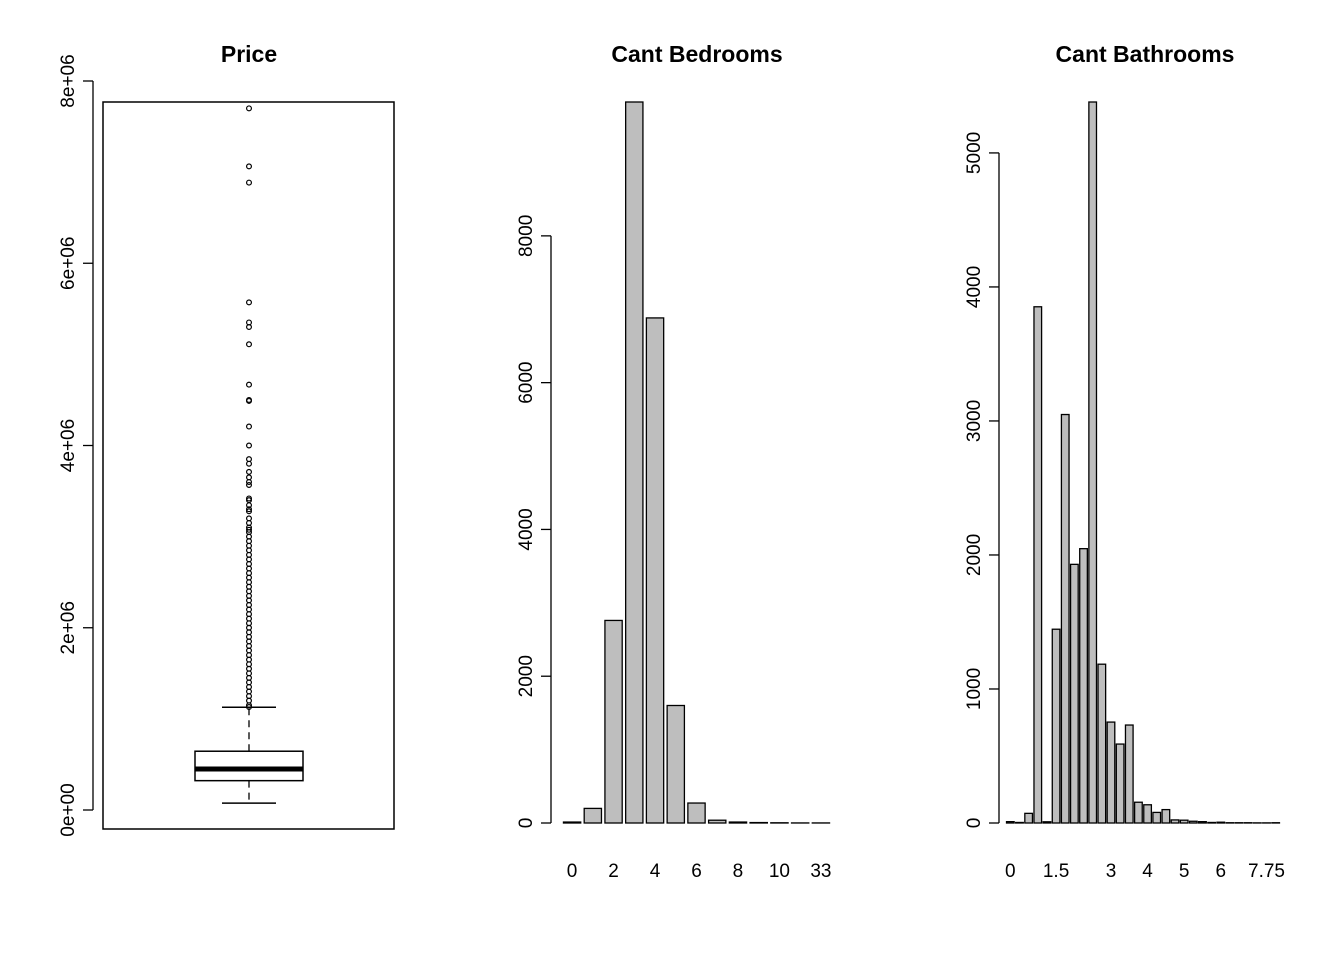  What do you see at coordinates (974, 287) in the screenshot?
I see `bathrooms-y-tick-label: 4000` at bounding box center [974, 287].